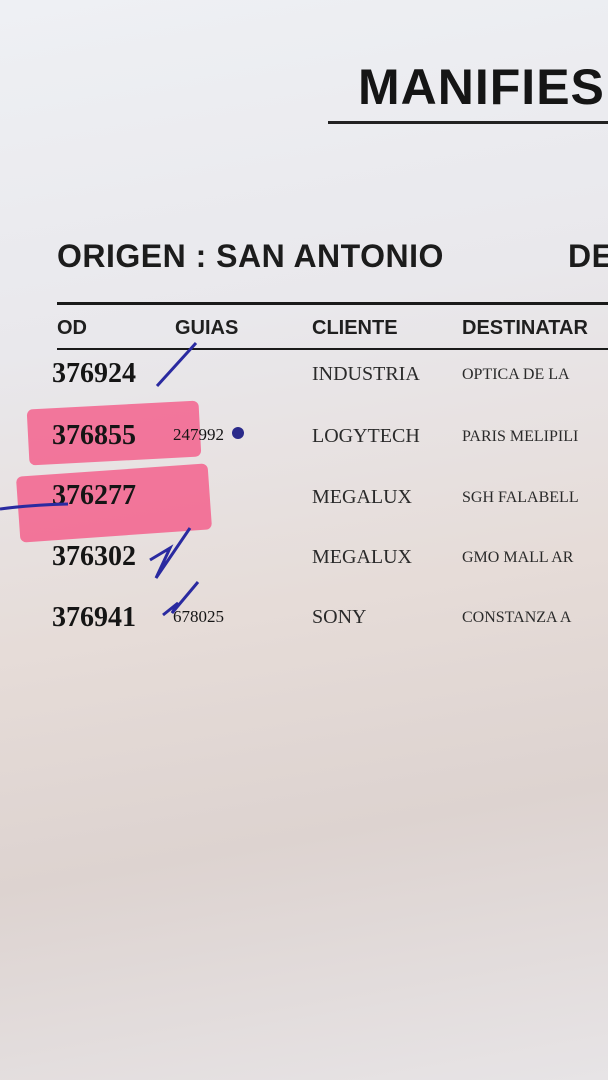 Image resolution: width=608 pixels, height=1080 pixels. What do you see at coordinates (517, 617) in the screenshot?
I see `row-destinatario: CONSTANZA A` at bounding box center [517, 617].